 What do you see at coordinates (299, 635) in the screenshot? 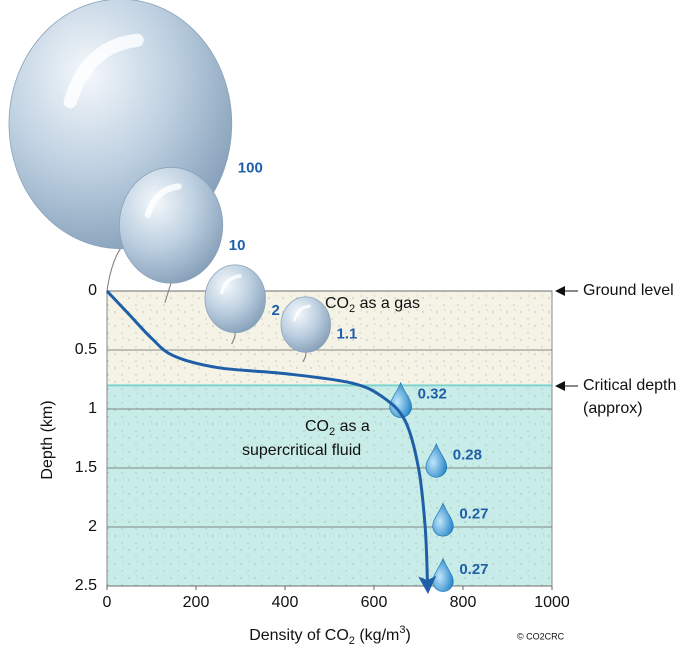
I see `x-axis-label-part: Density of CO` at bounding box center [299, 635].